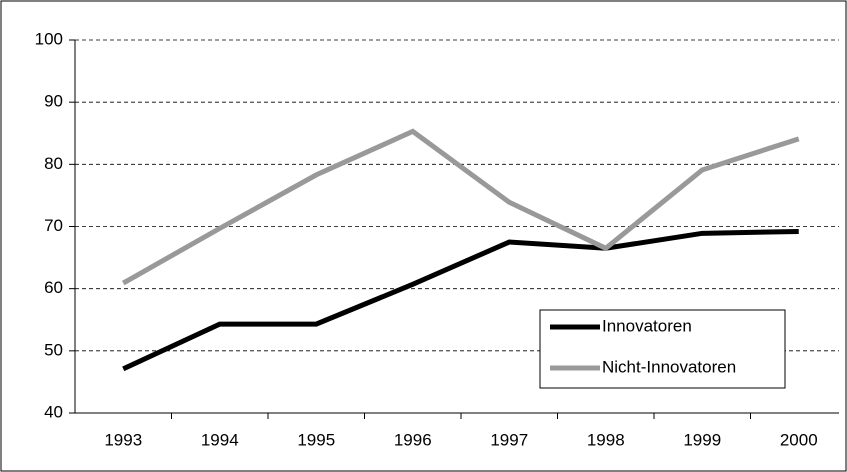 The height and width of the screenshot is (472, 847). What do you see at coordinates (413, 439) in the screenshot?
I see `x-tick-label: 1996` at bounding box center [413, 439].